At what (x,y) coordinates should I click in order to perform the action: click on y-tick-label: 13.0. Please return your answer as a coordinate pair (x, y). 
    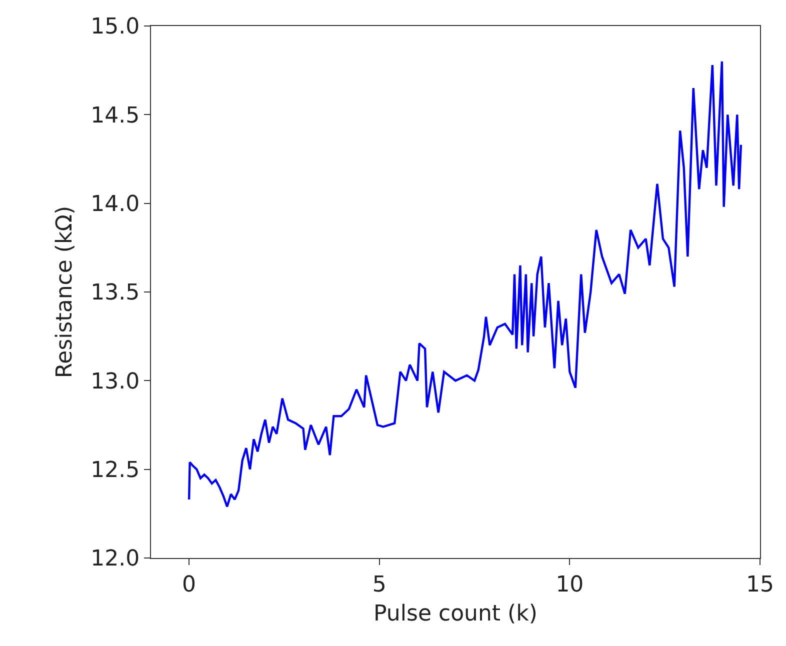
    Looking at the image, I should click on (115, 381).